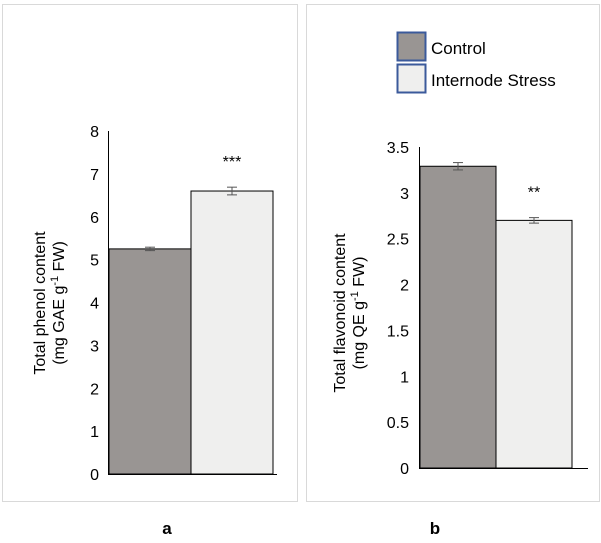  I want to click on chart-a-ytick-label: 5, so click(94, 261).